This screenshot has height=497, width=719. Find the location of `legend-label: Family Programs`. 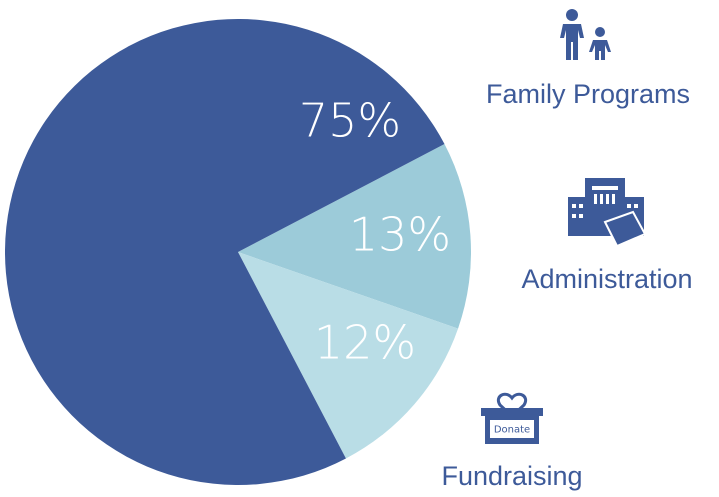

legend-label: Family Programs is located at coordinates (588, 94).